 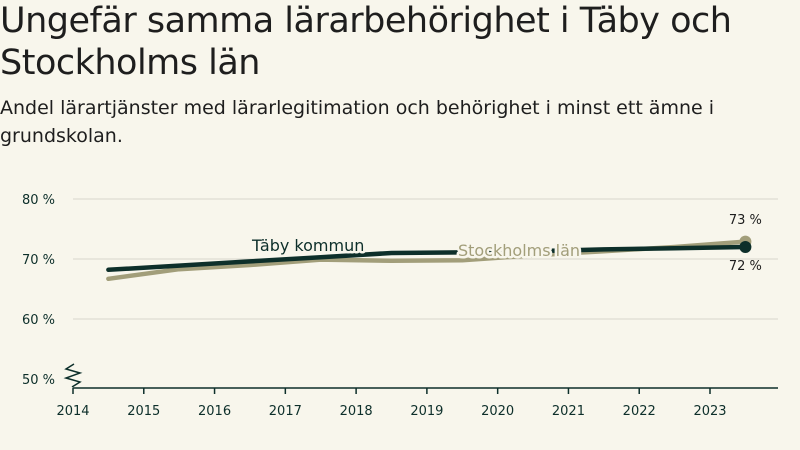 I want to click on x-tick-label: 2016, so click(x=214, y=411).